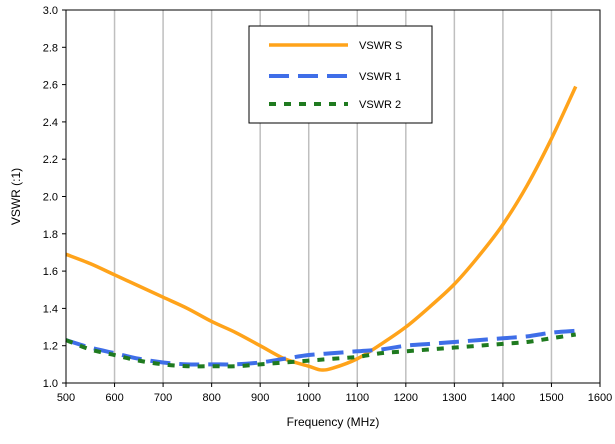 The image size is (615, 444). What do you see at coordinates (50, 272) in the screenshot?
I see `y-tick-label: 1.6` at bounding box center [50, 272].